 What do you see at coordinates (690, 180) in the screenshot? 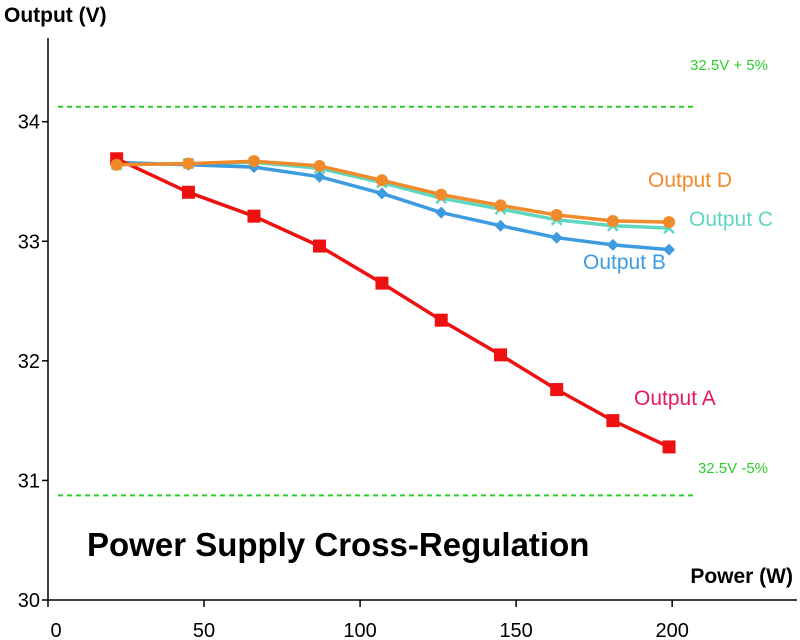
I see `series-label-output-d: Output D` at bounding box center [690, 180].